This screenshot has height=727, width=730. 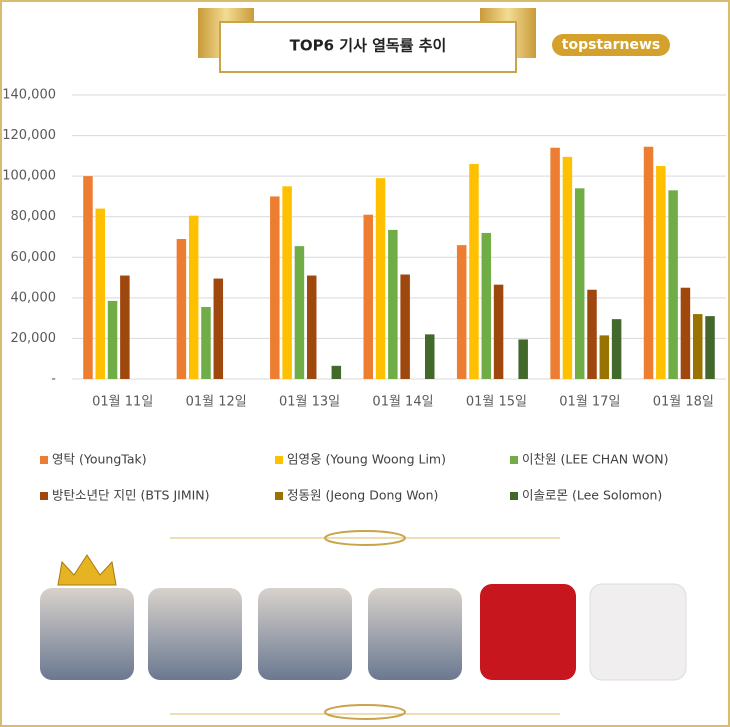 What do you see at coordinates (53, 379) in the screenshot?
I see `y-tick-label: -` at bounding box center [53, 379].